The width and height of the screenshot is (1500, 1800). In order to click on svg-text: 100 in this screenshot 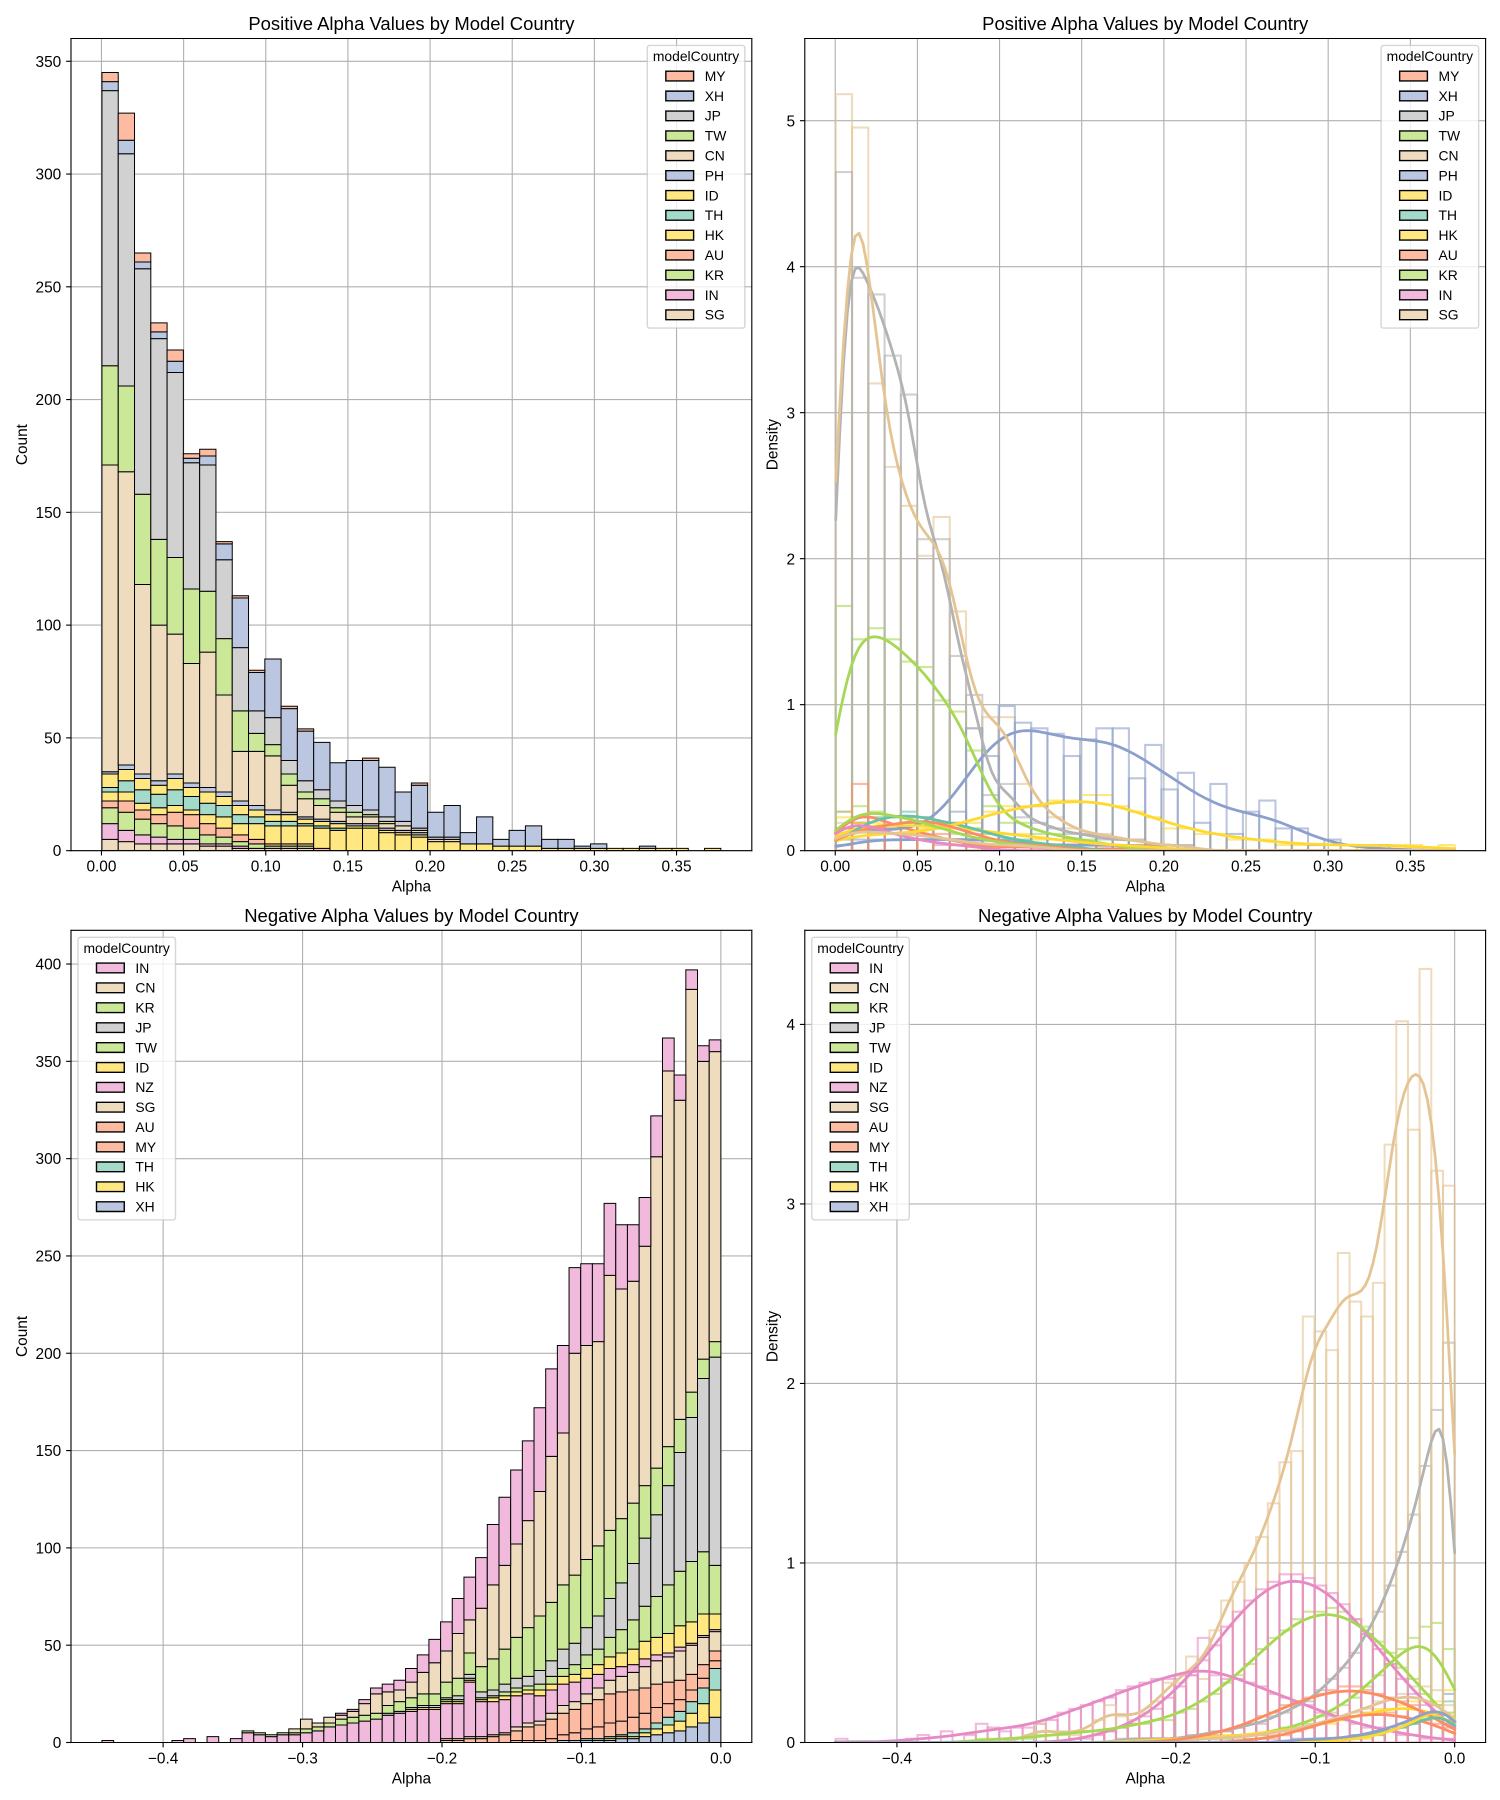, I will do `click(49, 1548)`.